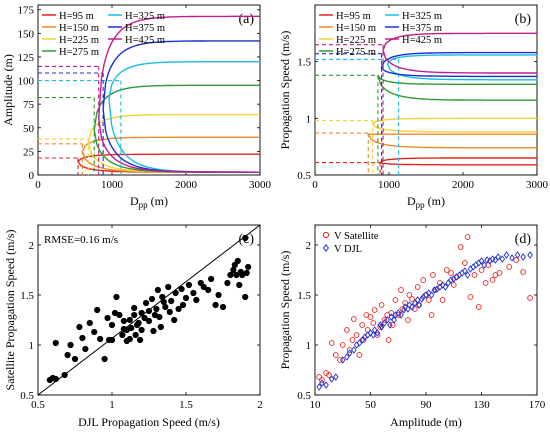 This screenshot has width=550, height=440. Describe the element at coordinates (411, 201) in the screenshot. I see `x-axis-label-main: D` at that location.